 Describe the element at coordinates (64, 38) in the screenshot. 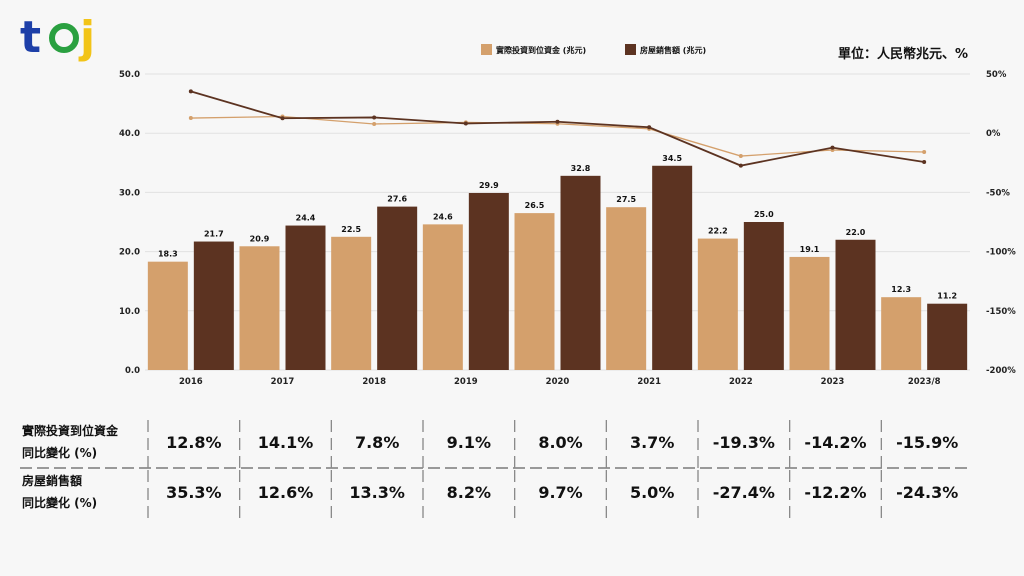

I see `logo-mark` at that location.